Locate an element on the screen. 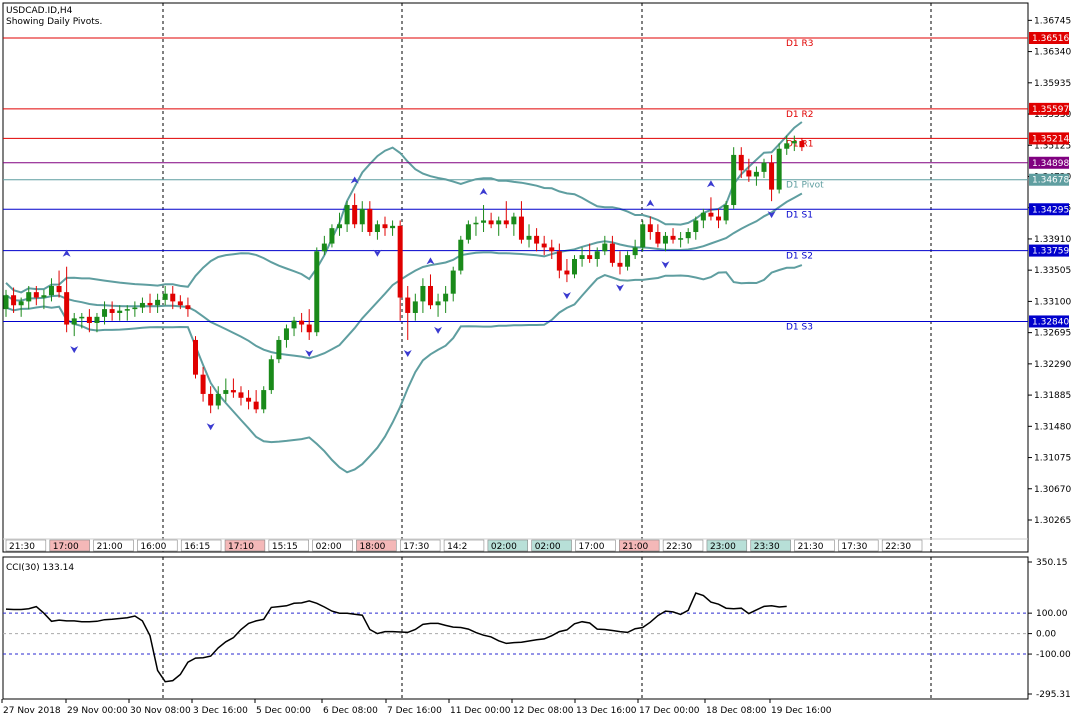 The width and height of the screenshot is (1080, 720). time-tick-label: 17 Dec 00:00 is located at coordinates (669, 711).